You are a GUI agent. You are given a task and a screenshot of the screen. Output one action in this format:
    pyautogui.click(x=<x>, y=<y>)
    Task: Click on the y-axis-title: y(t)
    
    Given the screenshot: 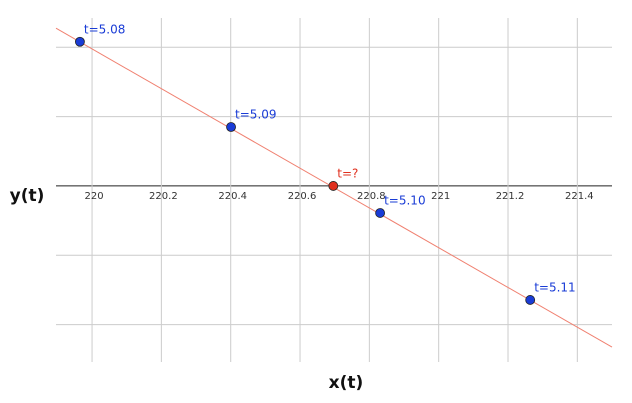 What is the action you would take?
    pyautogui.click(x=27, y=196)
    